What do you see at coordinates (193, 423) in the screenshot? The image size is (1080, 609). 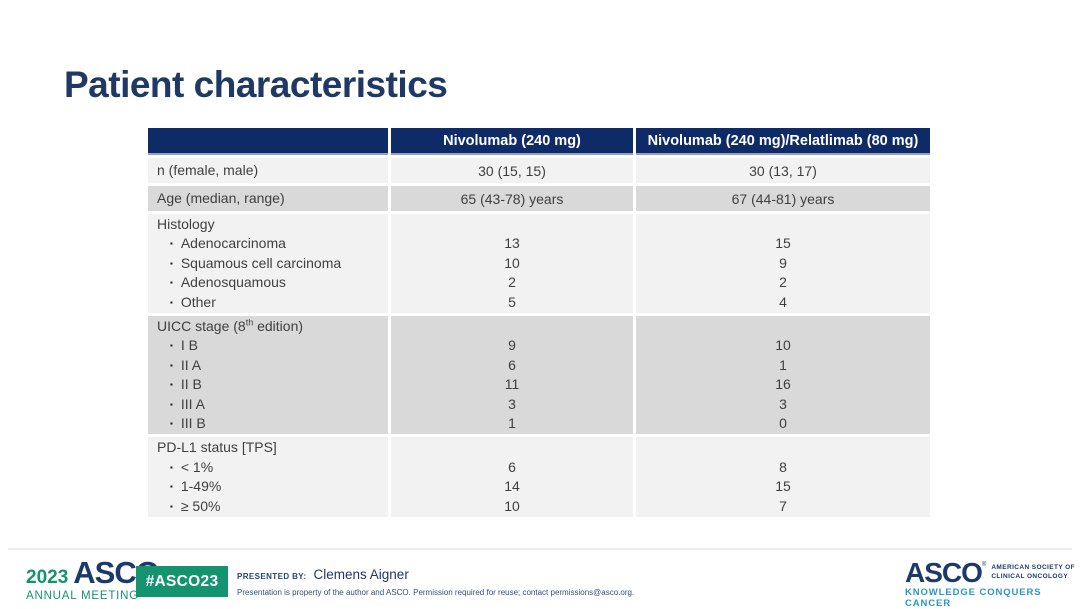 I see `bullet-item-label: III B` at bounding box center [193, 423].